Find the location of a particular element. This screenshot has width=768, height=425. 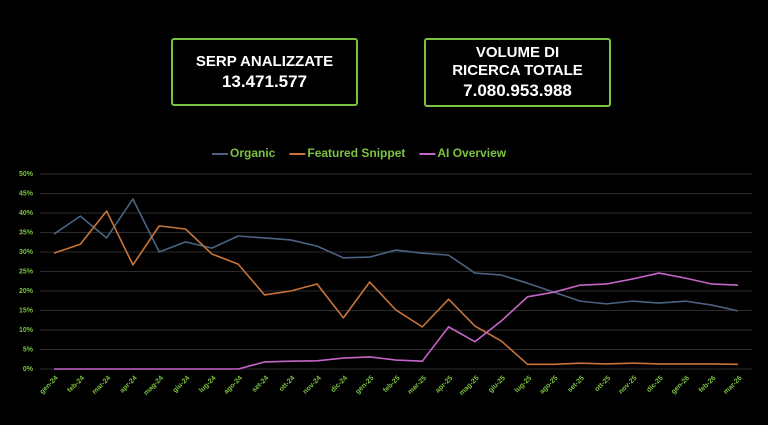

x-tick-label: lug-25 is located at coordinates (524, 385).